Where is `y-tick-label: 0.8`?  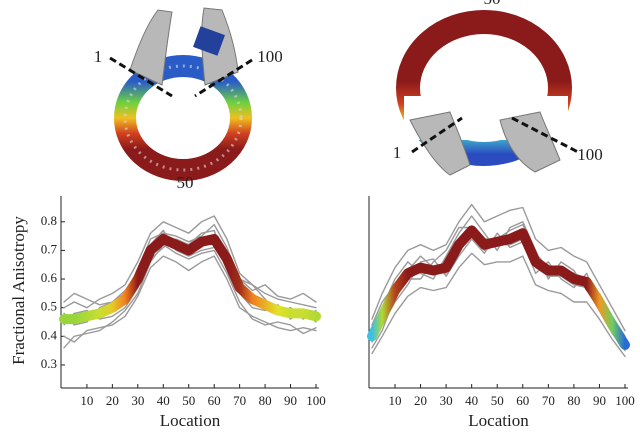 y-tick-label: 0.8 is located at coordinates (49, 220).